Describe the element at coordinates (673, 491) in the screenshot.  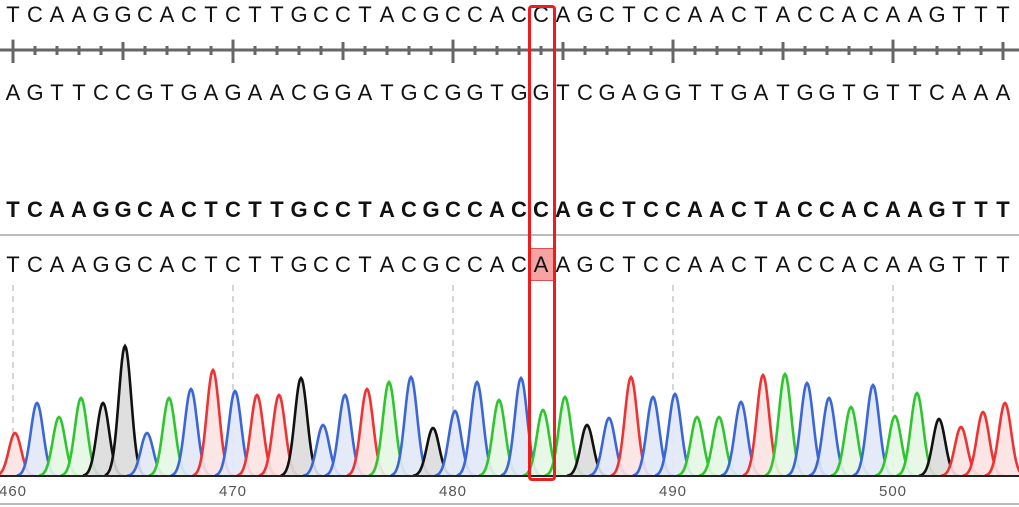
I see `axis-label: 490` at that location.